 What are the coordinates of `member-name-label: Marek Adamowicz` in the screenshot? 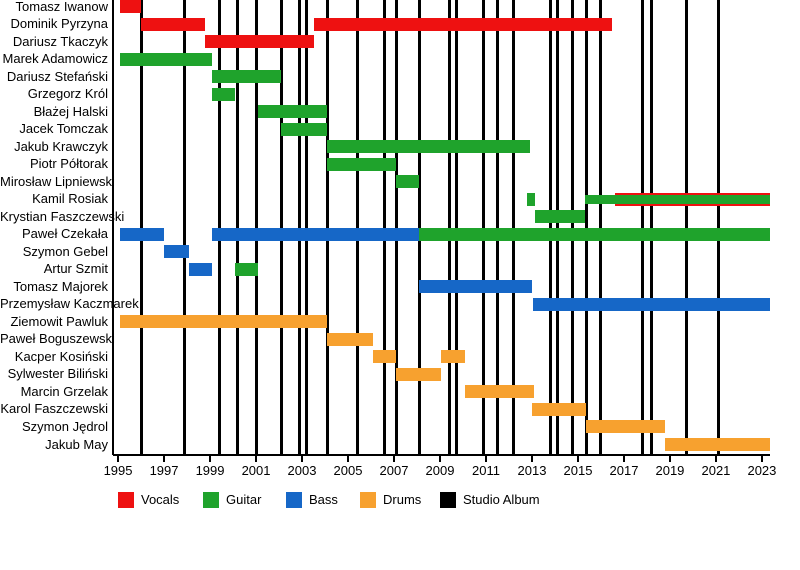 It's located at (55, 59).